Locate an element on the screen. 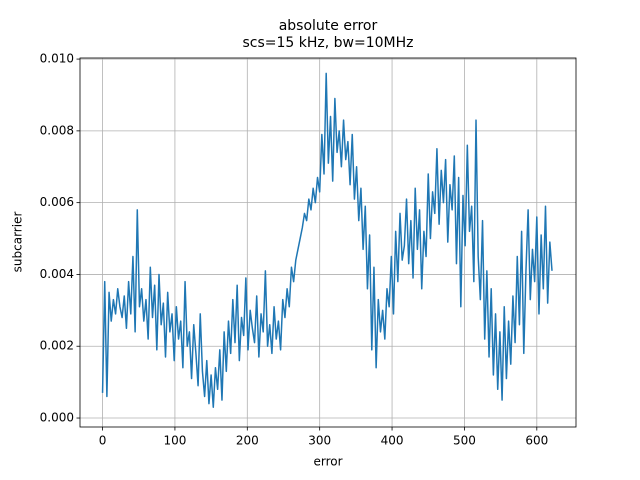 This screenshot has width=640, height=480. x-tick-label: 300 is located at coordinates (319, 441).